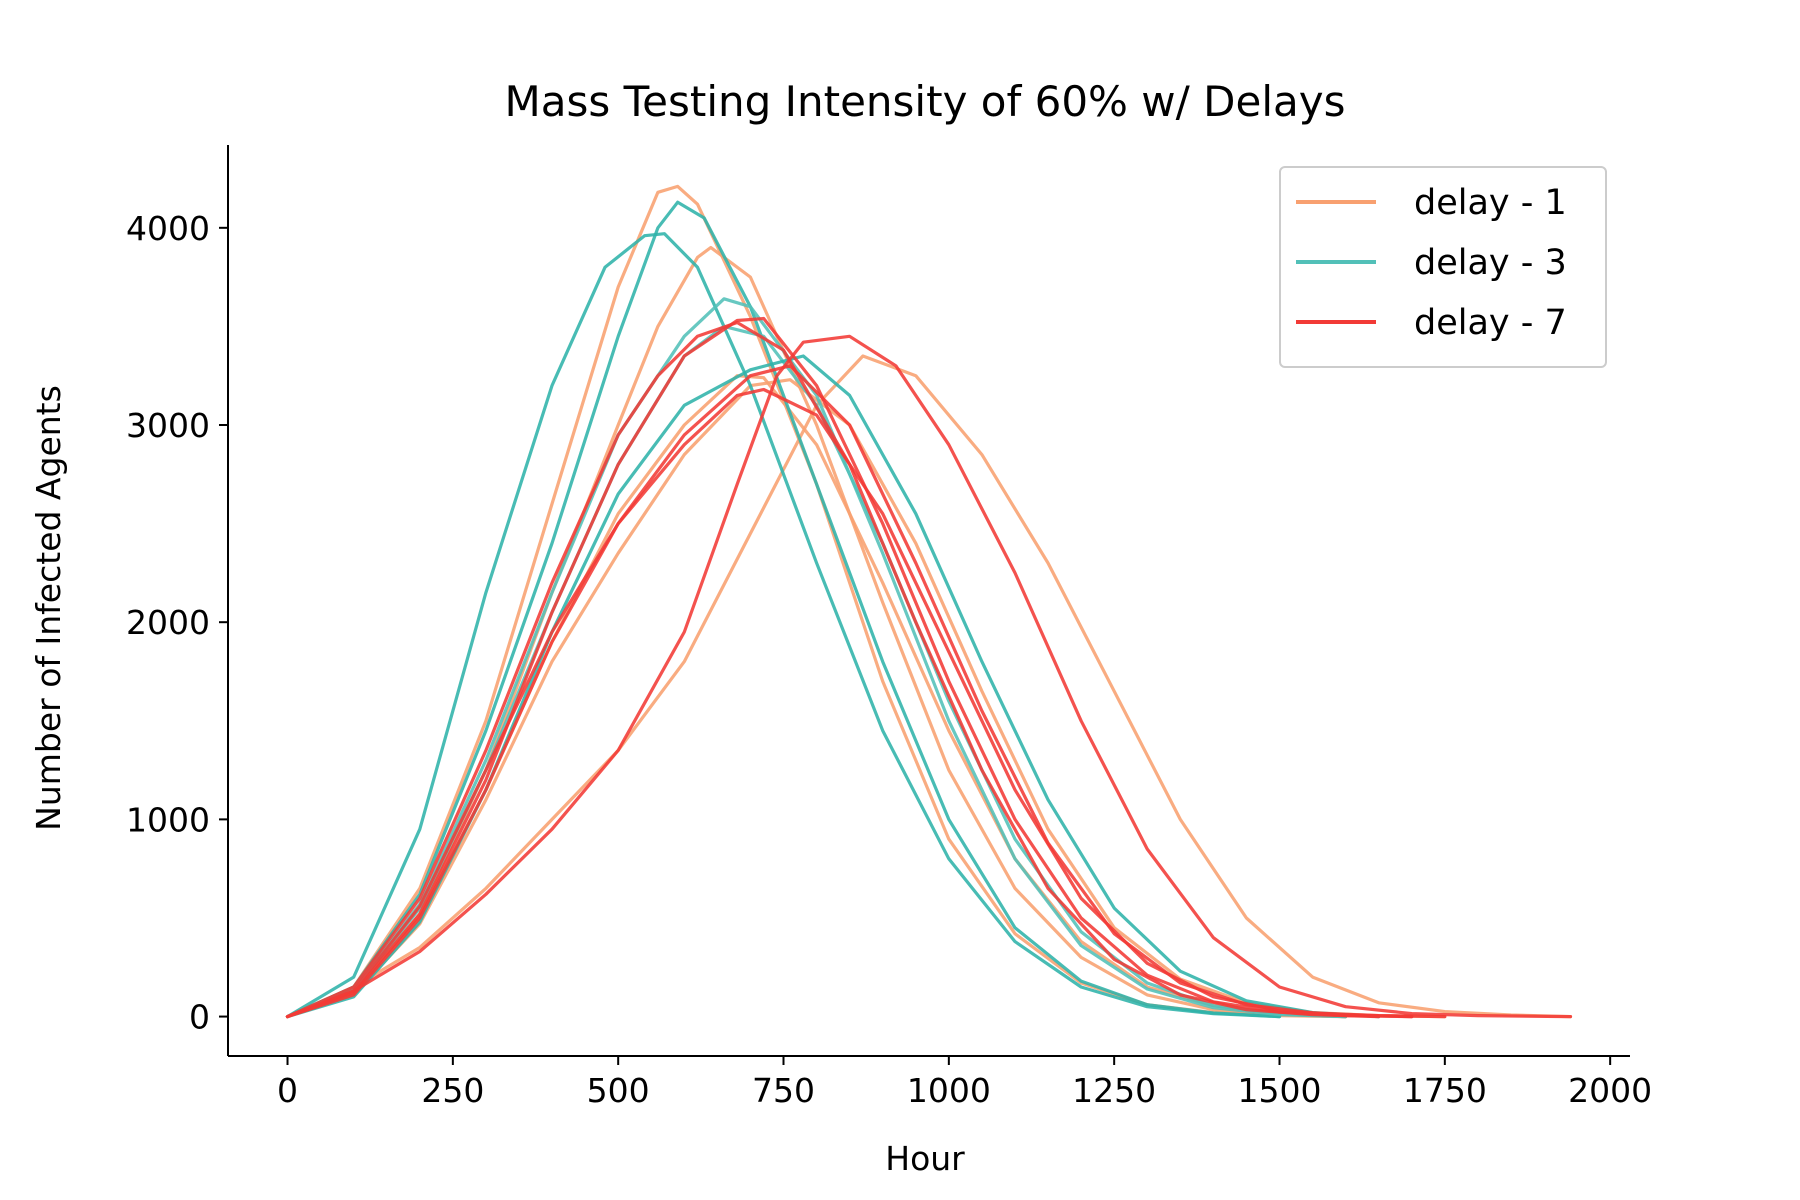 Image resolution: width=1800 pixels, height=1200 pixels. I want to click on x-axis-ticks: 0 250 500 750 1000 1250 1500 1750 2000, so click(964, 1083).